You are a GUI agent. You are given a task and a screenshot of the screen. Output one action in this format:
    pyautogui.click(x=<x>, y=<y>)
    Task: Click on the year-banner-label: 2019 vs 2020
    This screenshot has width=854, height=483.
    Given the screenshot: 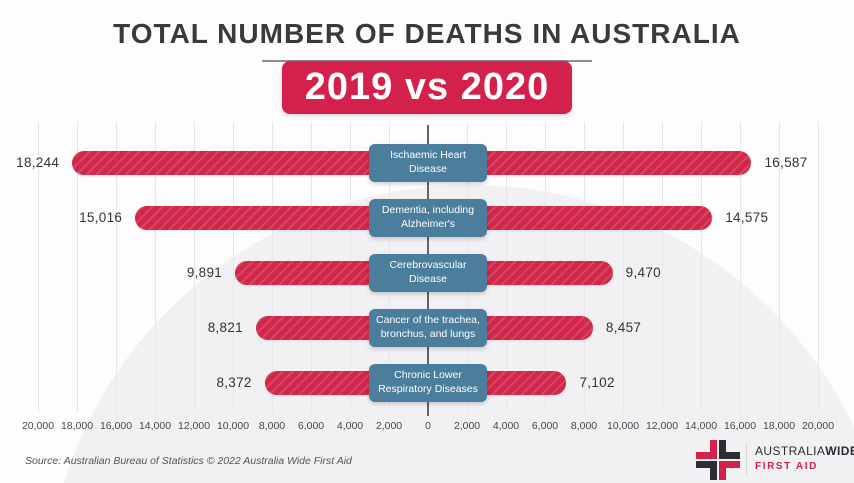 What is the action you would take?
    pyautogui.click(x=427, y=87)
    